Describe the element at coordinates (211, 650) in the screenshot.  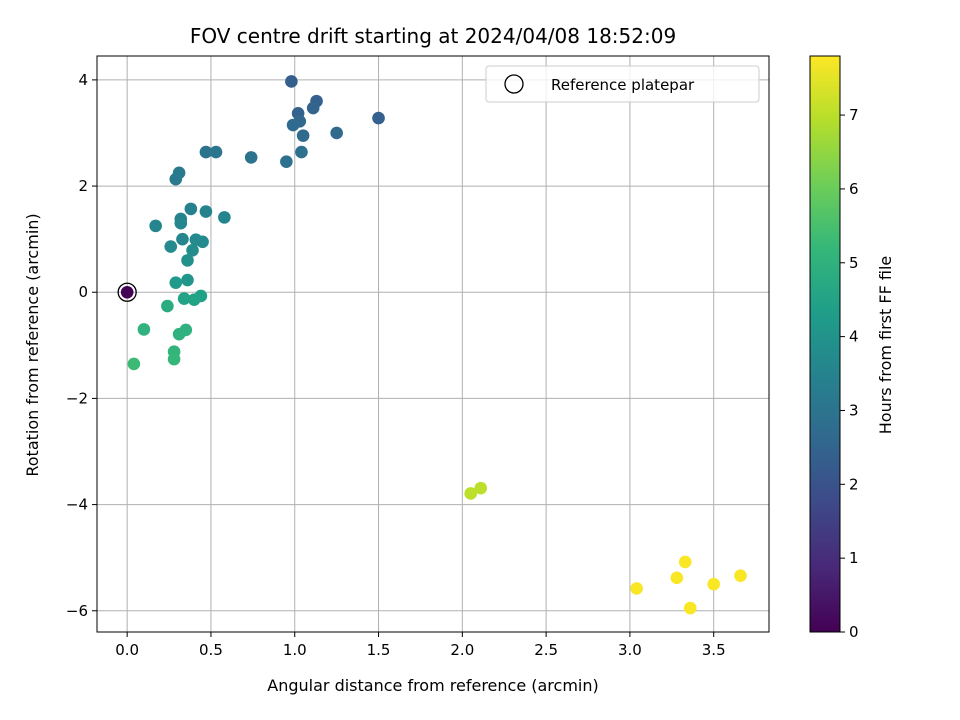
I see `x-tick-label: 0.5` at that location.